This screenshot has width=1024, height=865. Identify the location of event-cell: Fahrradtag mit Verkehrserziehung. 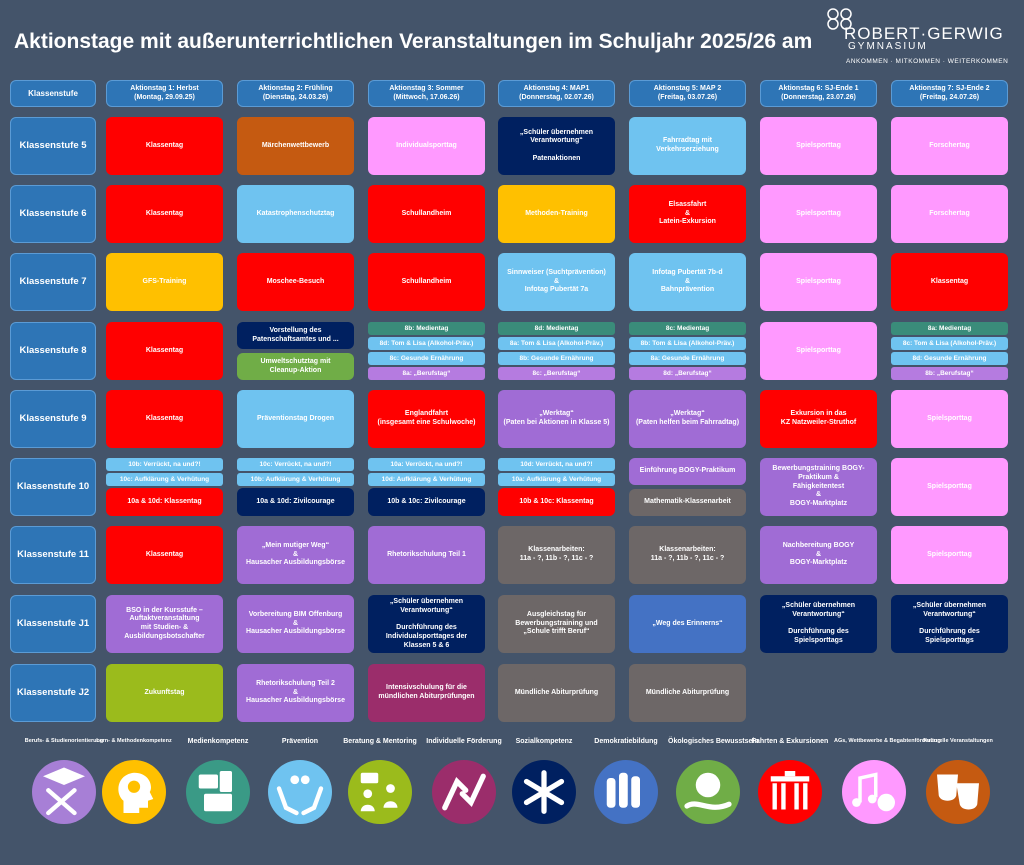
(687, 146).